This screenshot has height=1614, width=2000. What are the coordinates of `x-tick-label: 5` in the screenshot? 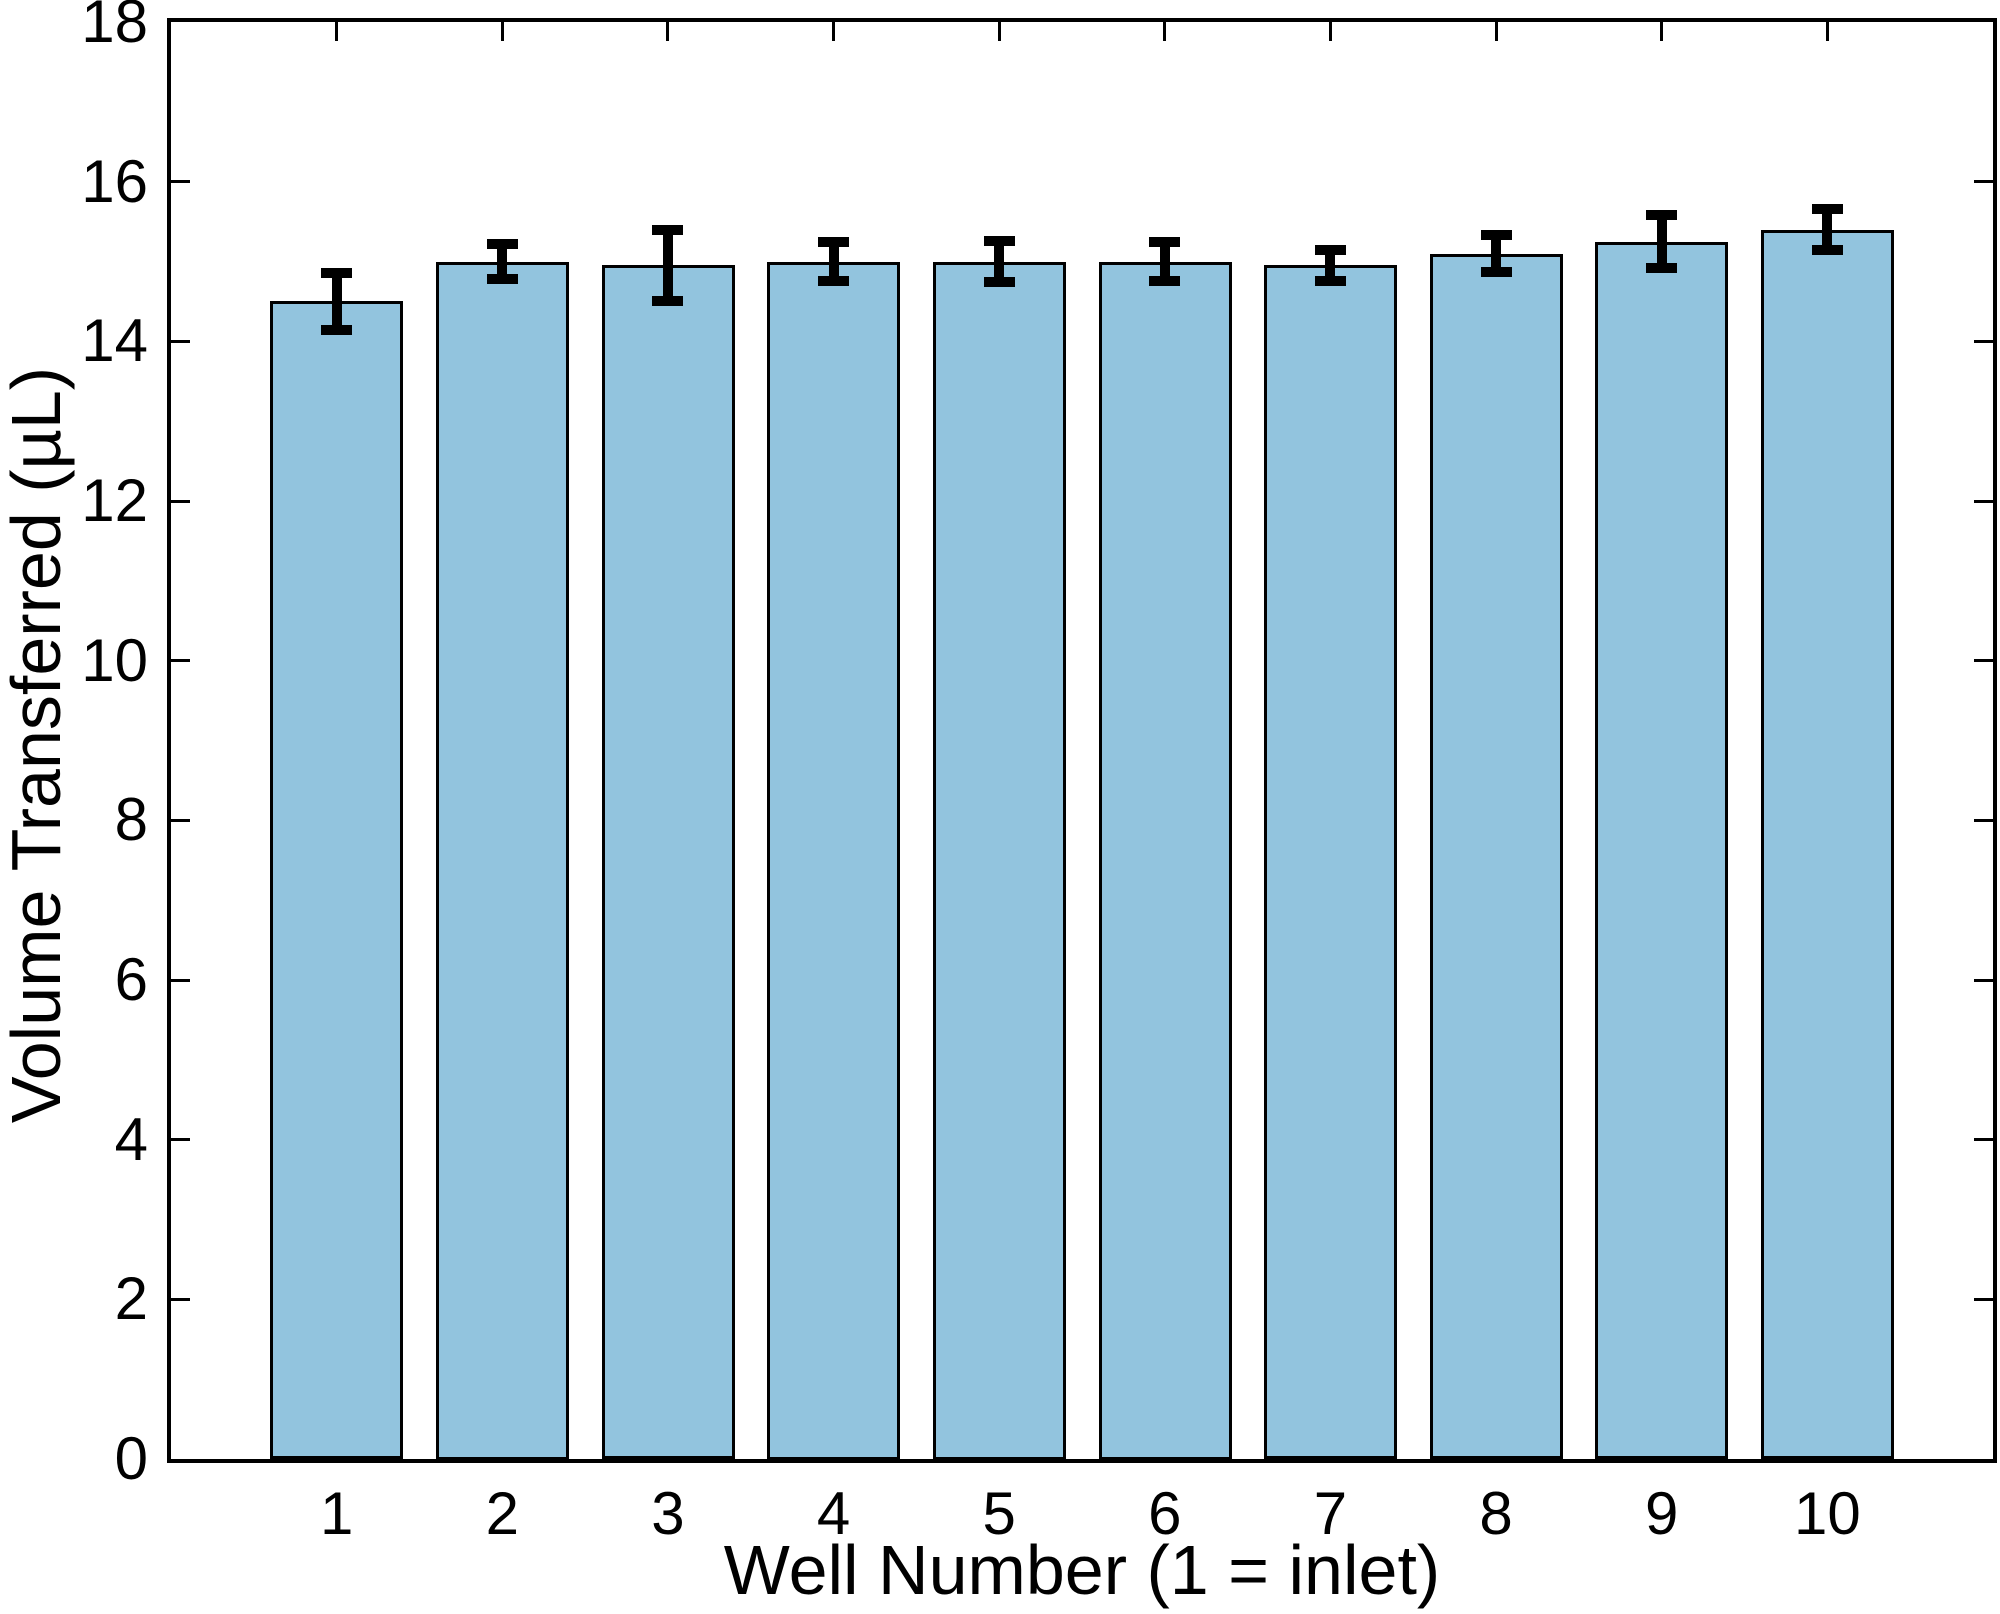 It's located at (999, 1513).